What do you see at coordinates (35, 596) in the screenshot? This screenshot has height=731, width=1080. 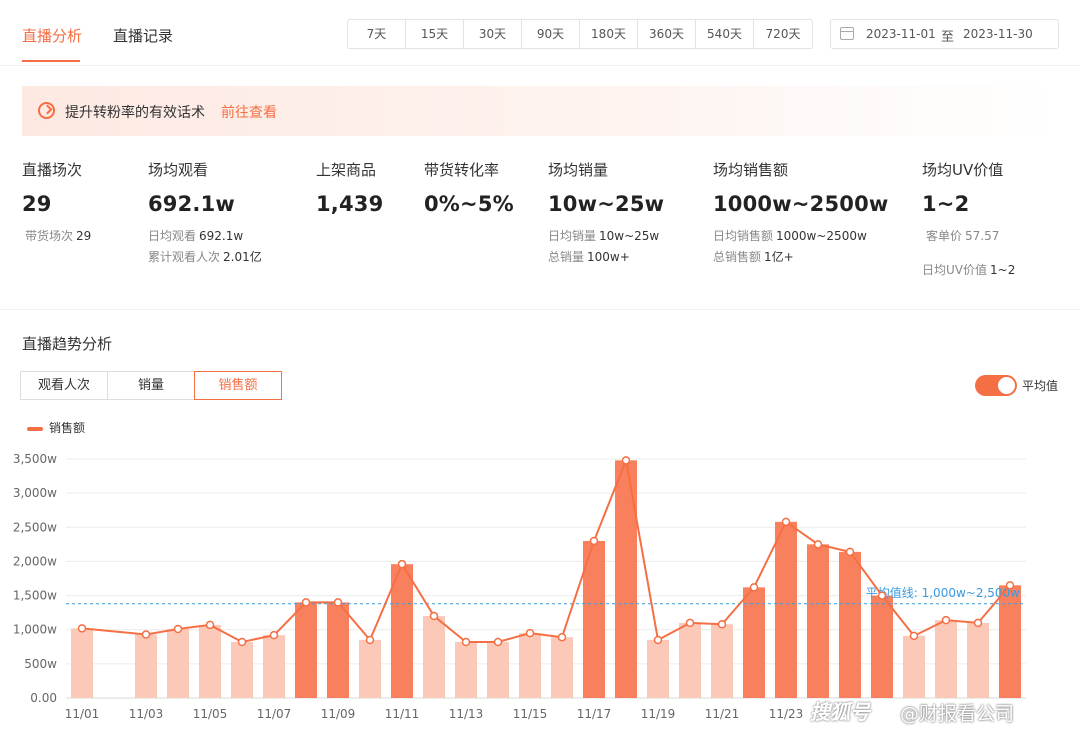 I see `y-tick-label: 1,500w` at bounding box center [35, 596].